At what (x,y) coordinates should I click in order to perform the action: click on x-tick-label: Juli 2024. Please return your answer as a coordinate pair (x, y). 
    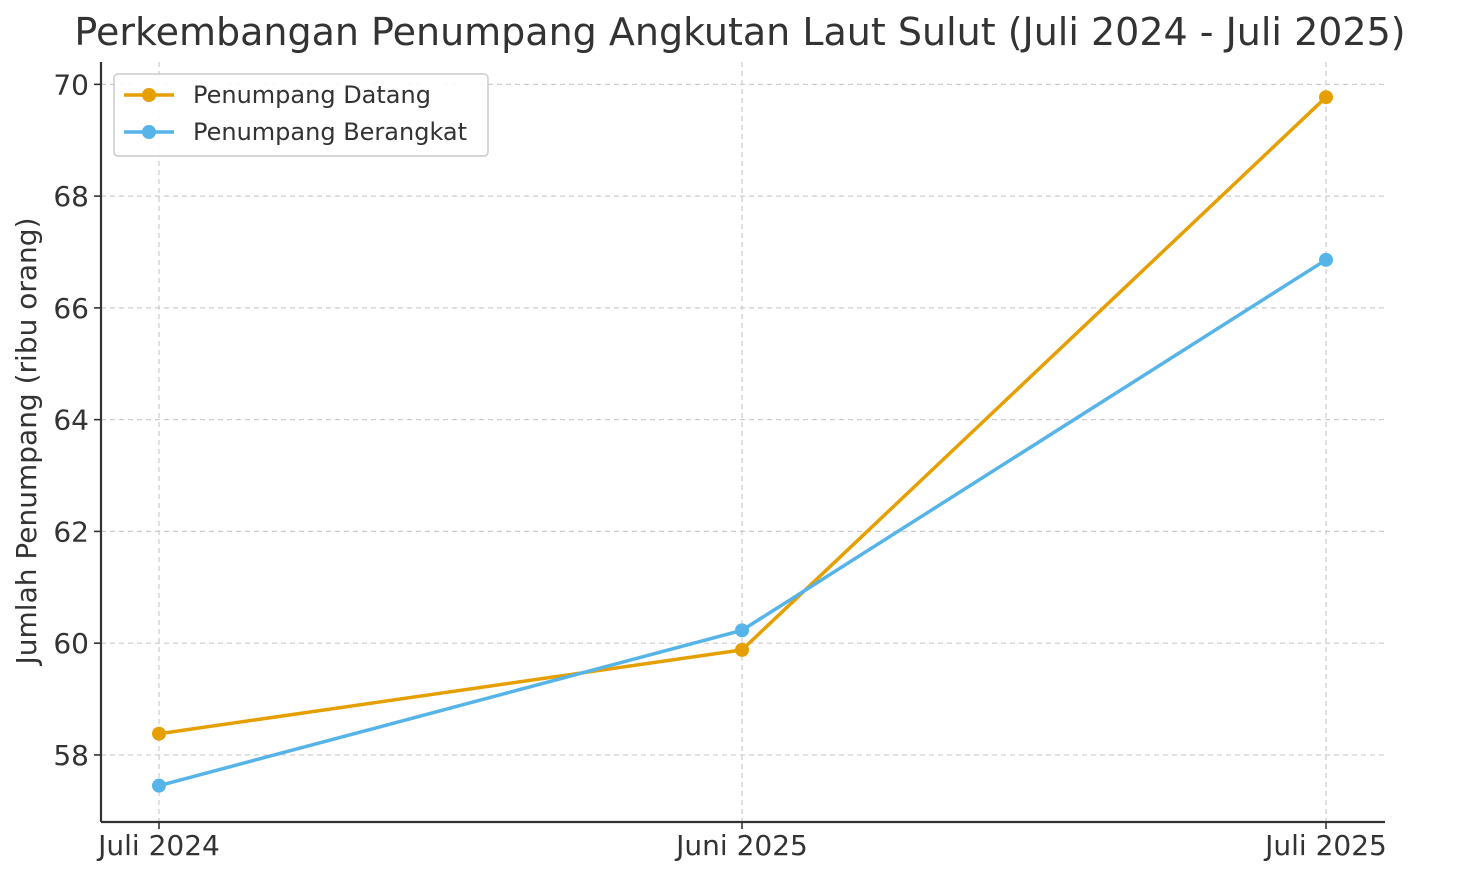
    Looking at the image, I should click on (158, 845).